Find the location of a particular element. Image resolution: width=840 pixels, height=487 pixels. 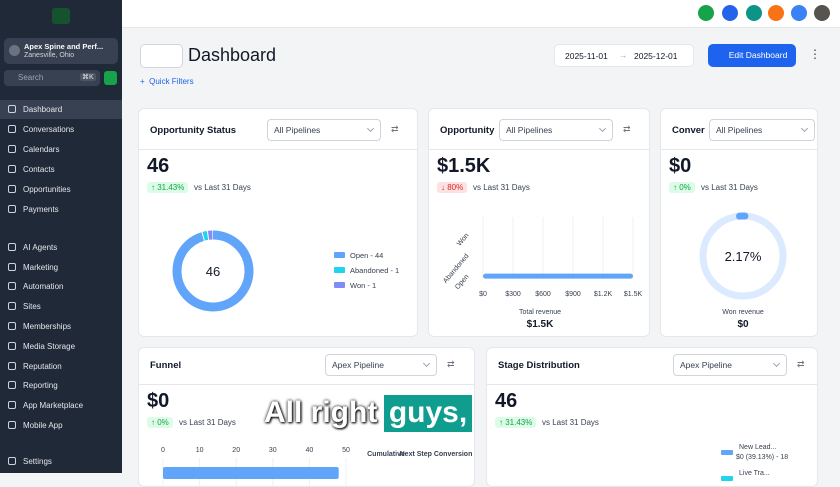

nav-item: Automation is located at coordinates (61, 286).